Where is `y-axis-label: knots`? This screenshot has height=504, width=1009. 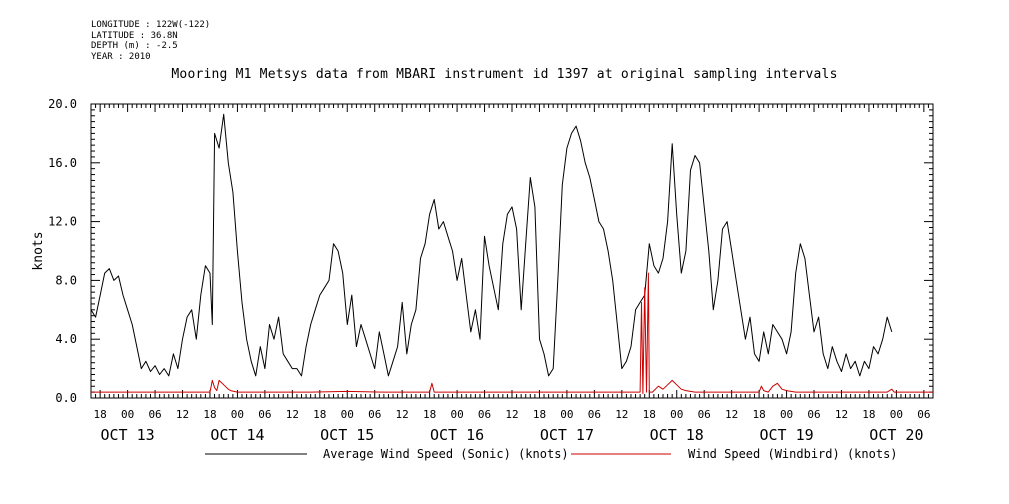 y-axis-label: knots is located at coordinates (38, 250).